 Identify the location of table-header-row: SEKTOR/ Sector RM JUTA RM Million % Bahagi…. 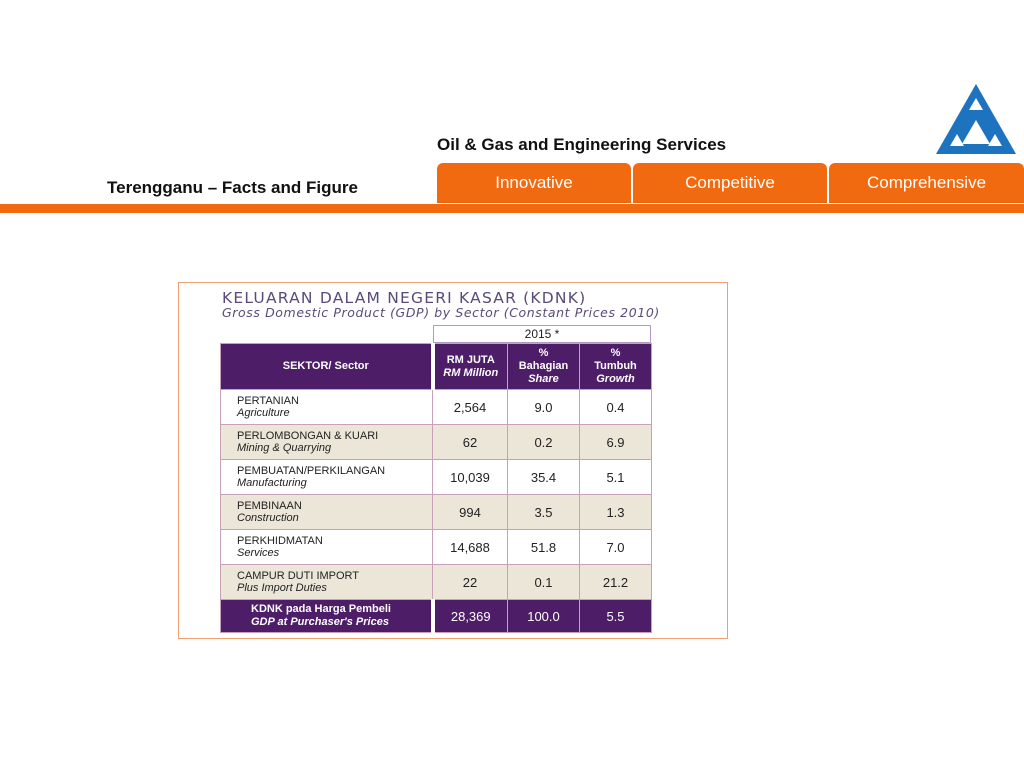
(436, 366).